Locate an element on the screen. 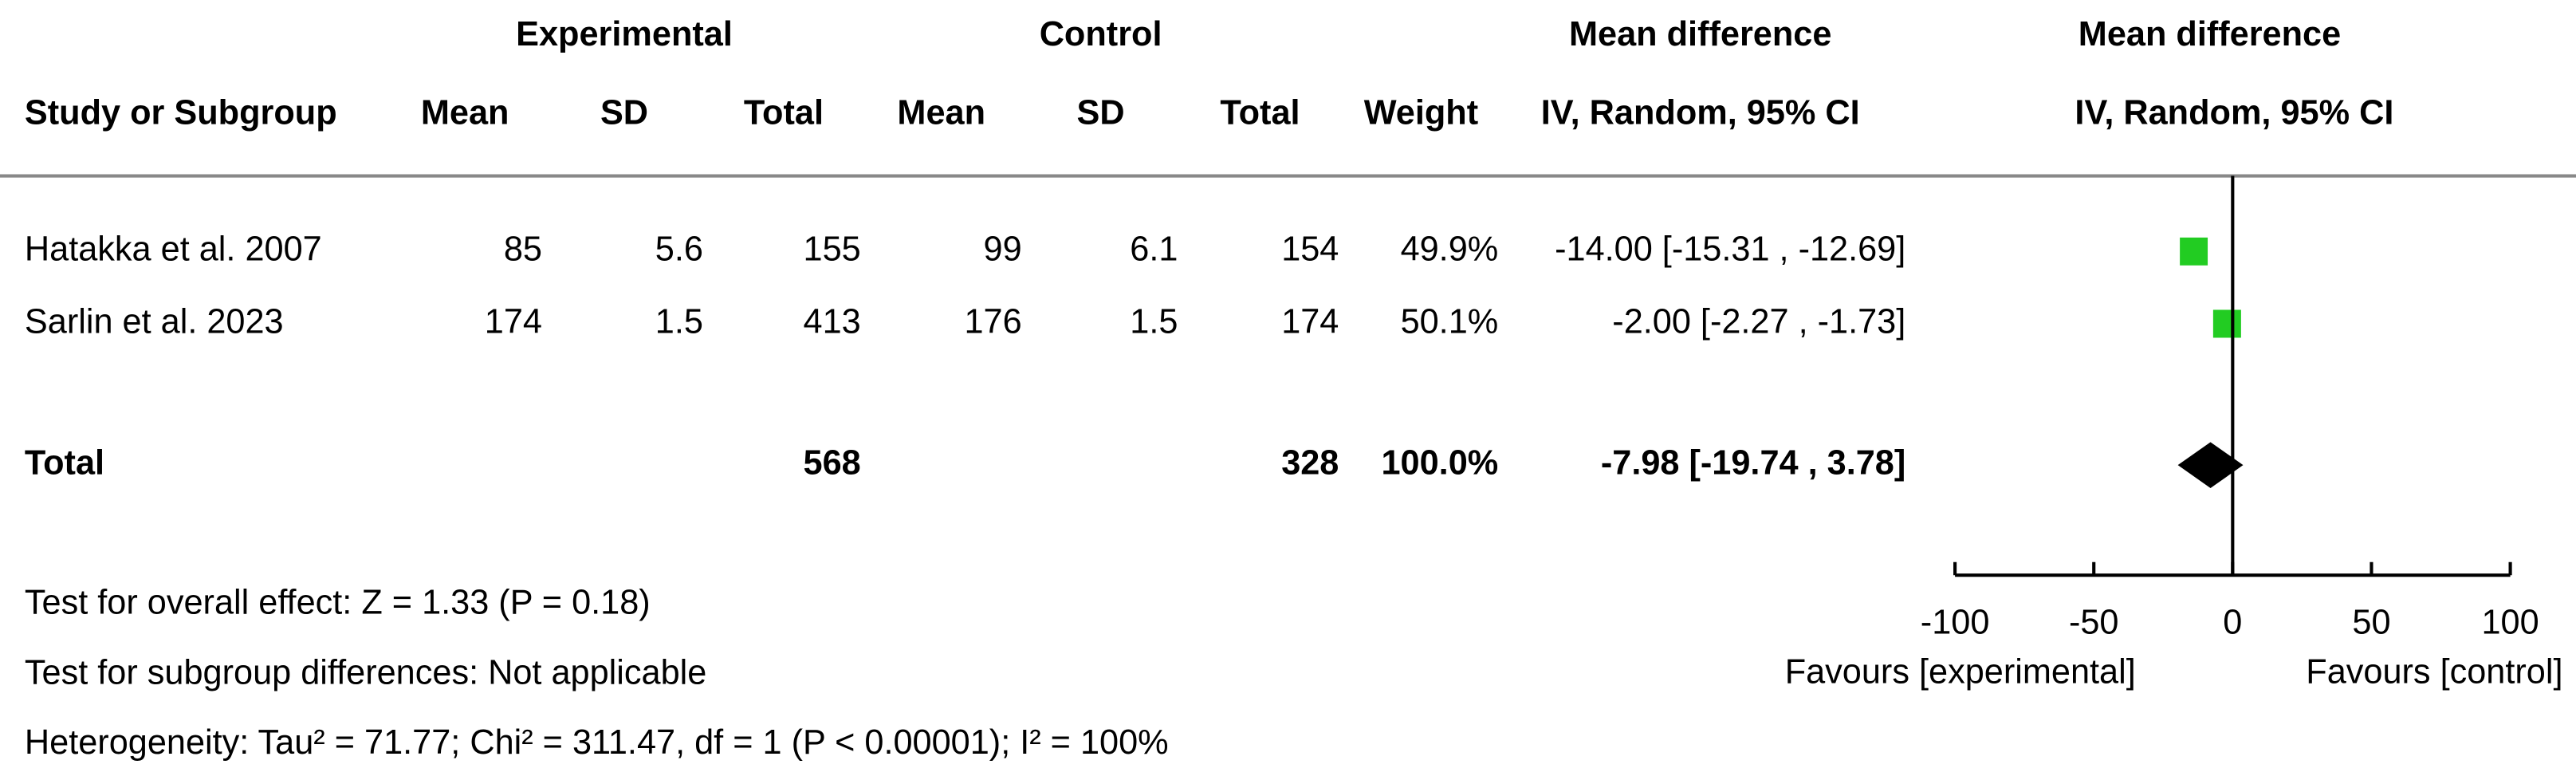 This screenshot has width=2576, height=780. ctl-total: 174 is located at coordinates (1310, 321).